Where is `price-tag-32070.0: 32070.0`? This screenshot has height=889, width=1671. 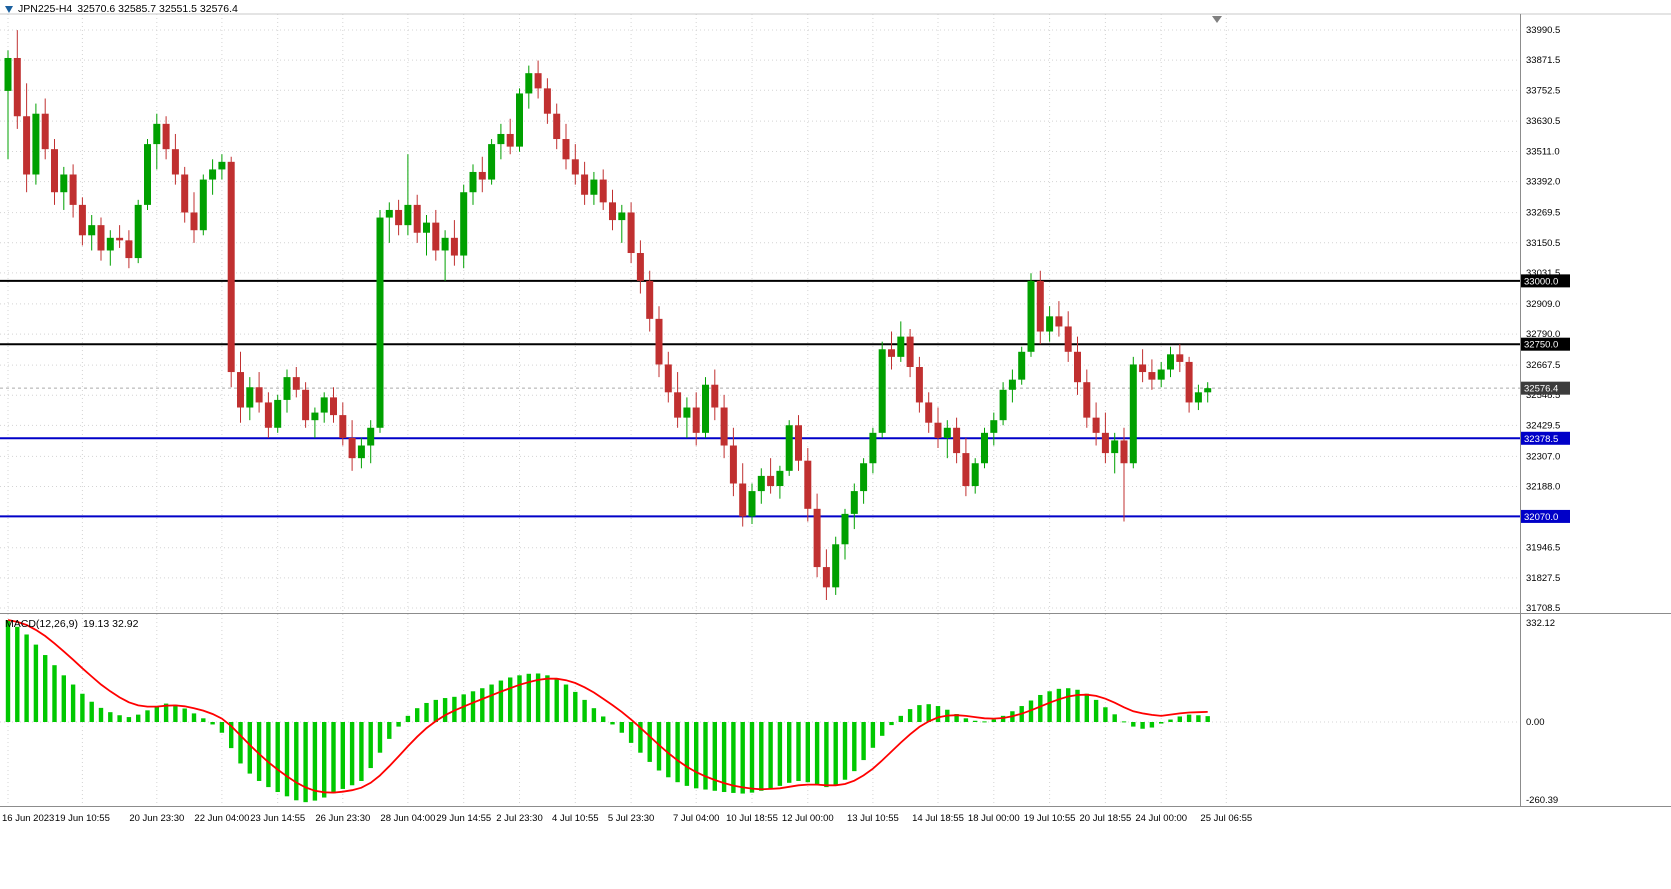
price-tag-32070.0: 32070.0 is located at coordinates (1545, 516).